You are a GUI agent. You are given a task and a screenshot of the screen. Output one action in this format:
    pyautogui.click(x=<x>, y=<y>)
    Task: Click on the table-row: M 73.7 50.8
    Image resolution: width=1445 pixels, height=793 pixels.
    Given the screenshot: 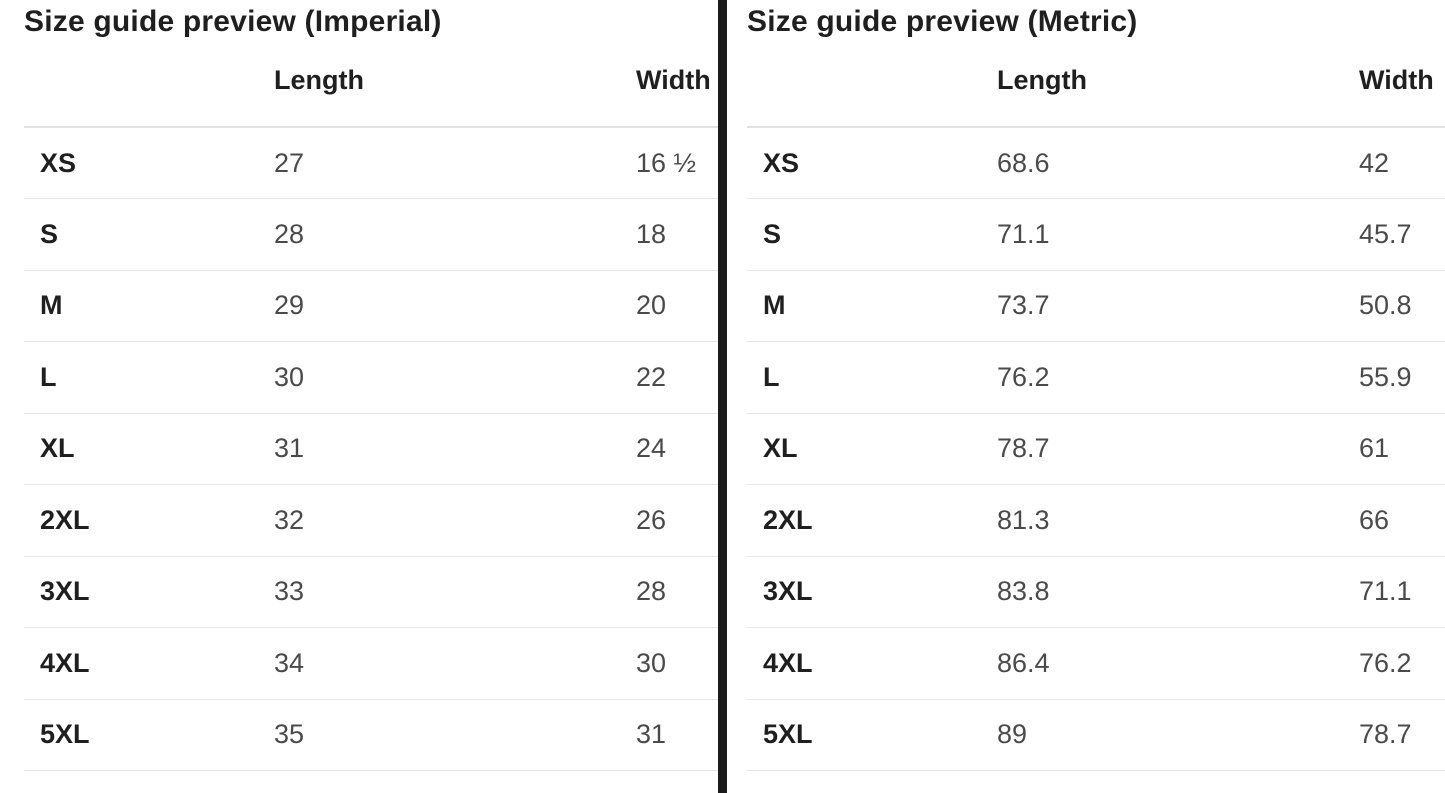 What is the action you would take?
    pyautogui.click(x=1096, y=306)
    